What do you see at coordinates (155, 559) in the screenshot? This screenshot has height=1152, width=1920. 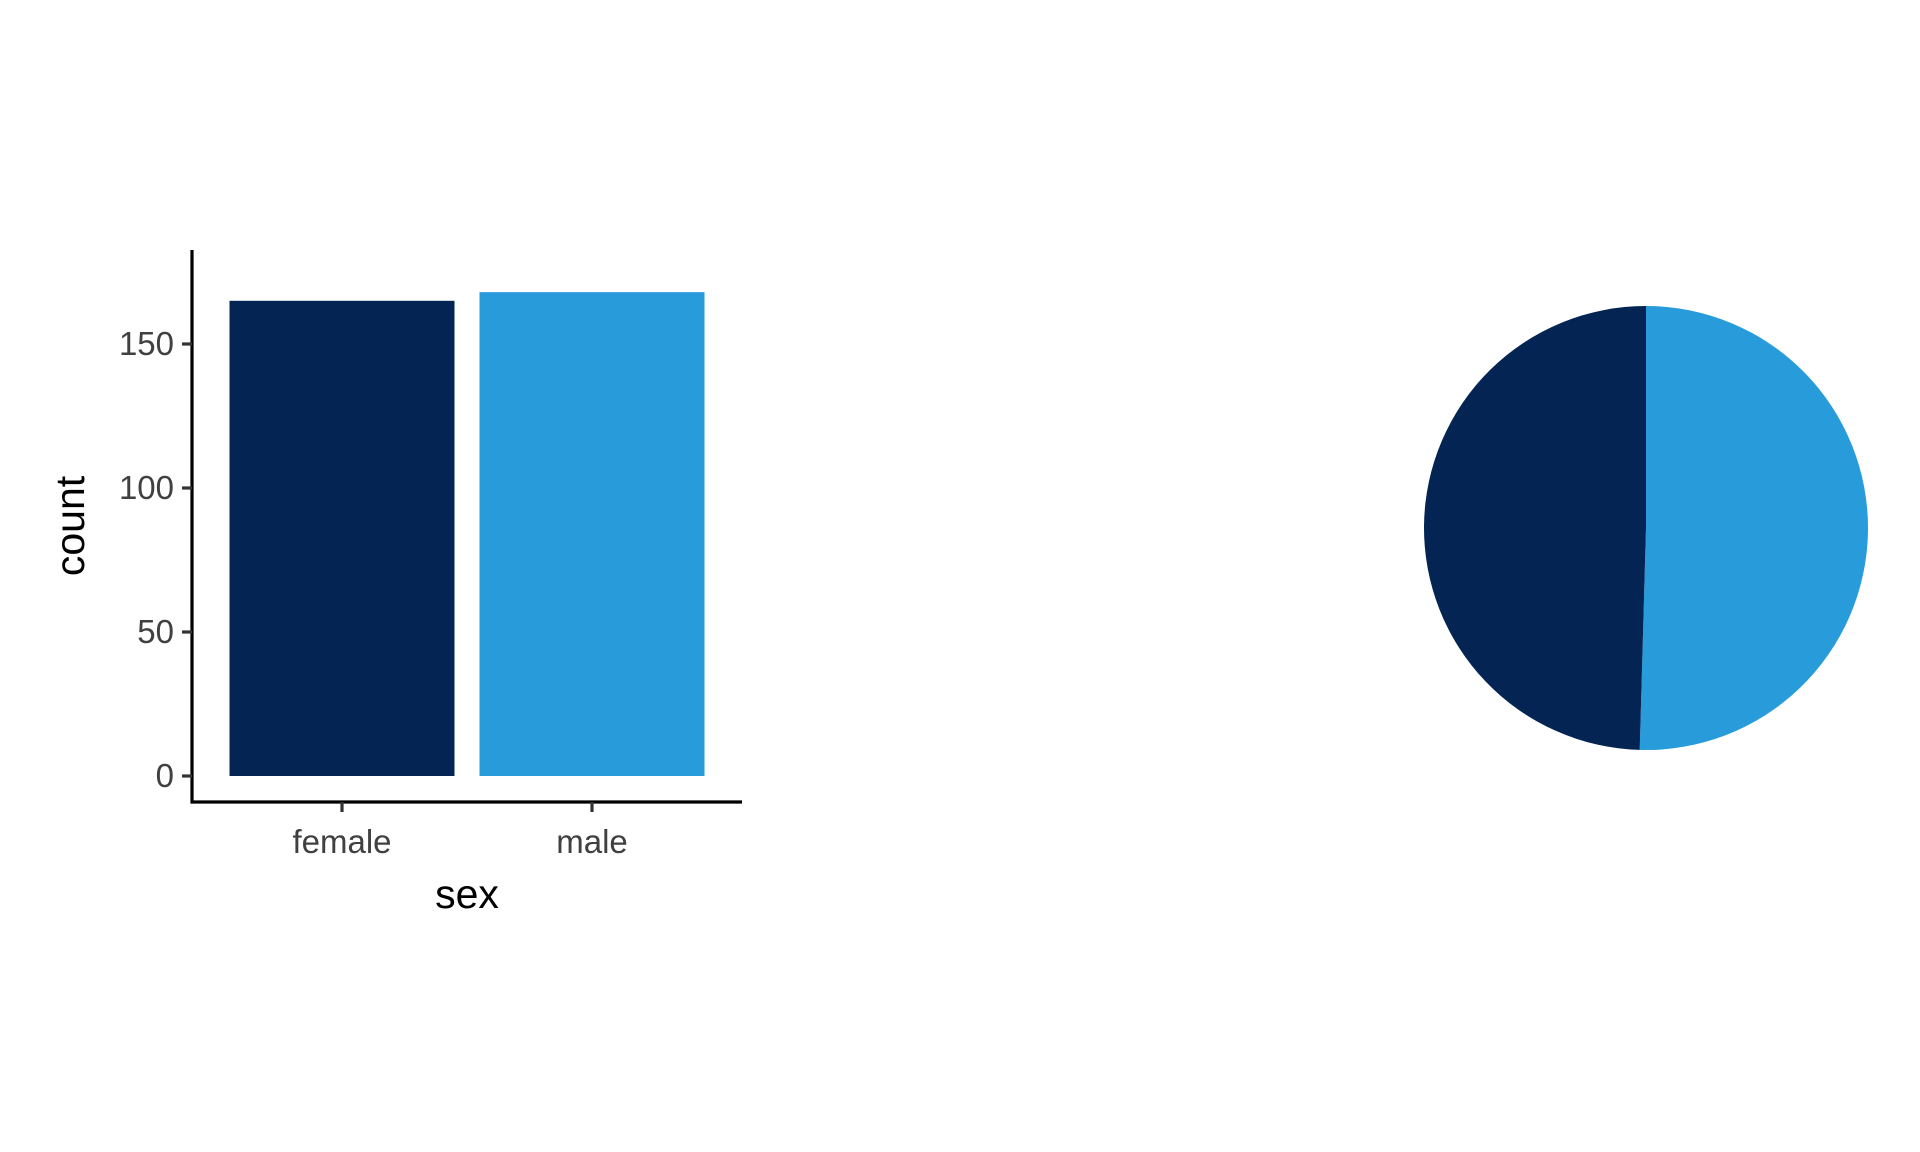 I see `y-axis-ticks: 0 50 100 150` at bounding box center [155, 559].